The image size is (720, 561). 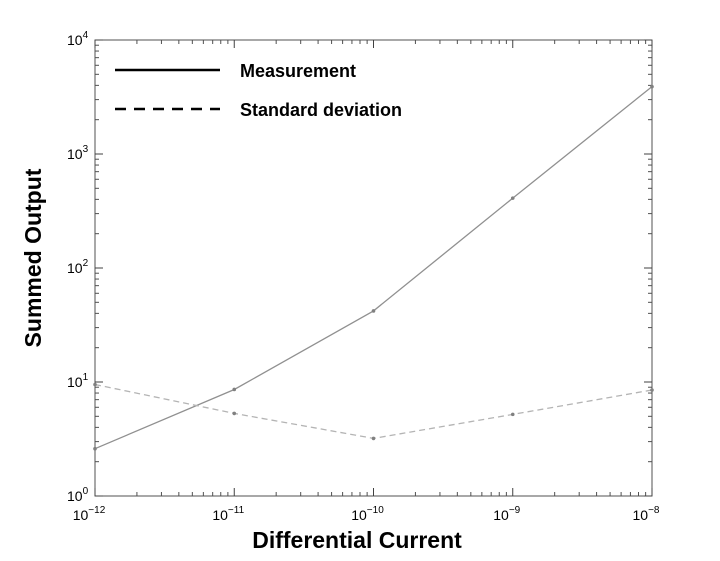 I want to click on x-tick-label: 10⁻⁹, so click(x=506, y=514).